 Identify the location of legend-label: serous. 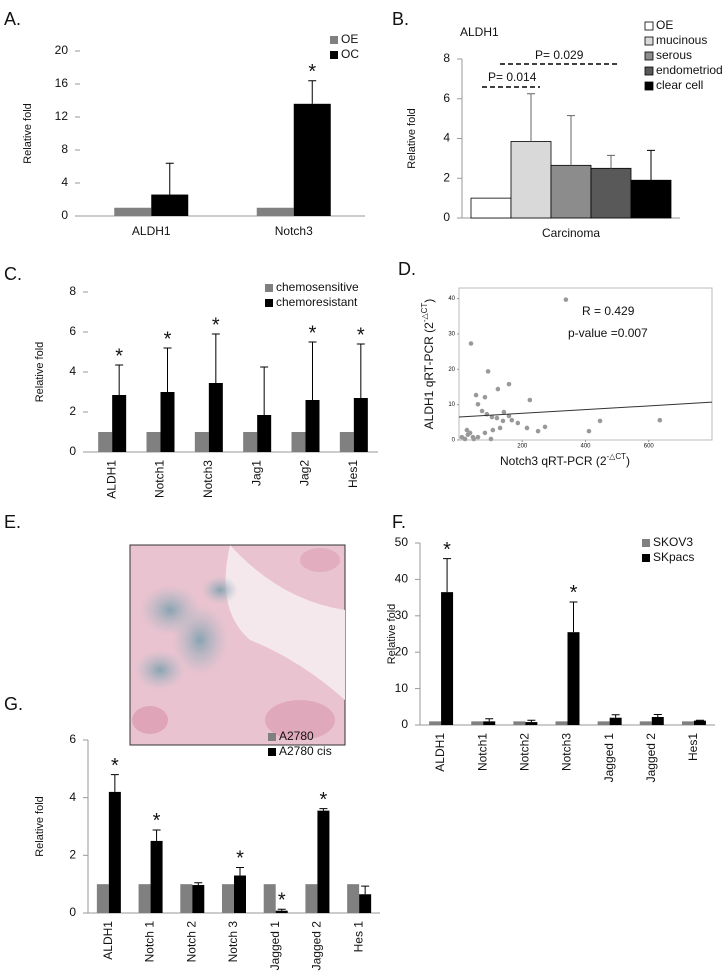
(674, 55).